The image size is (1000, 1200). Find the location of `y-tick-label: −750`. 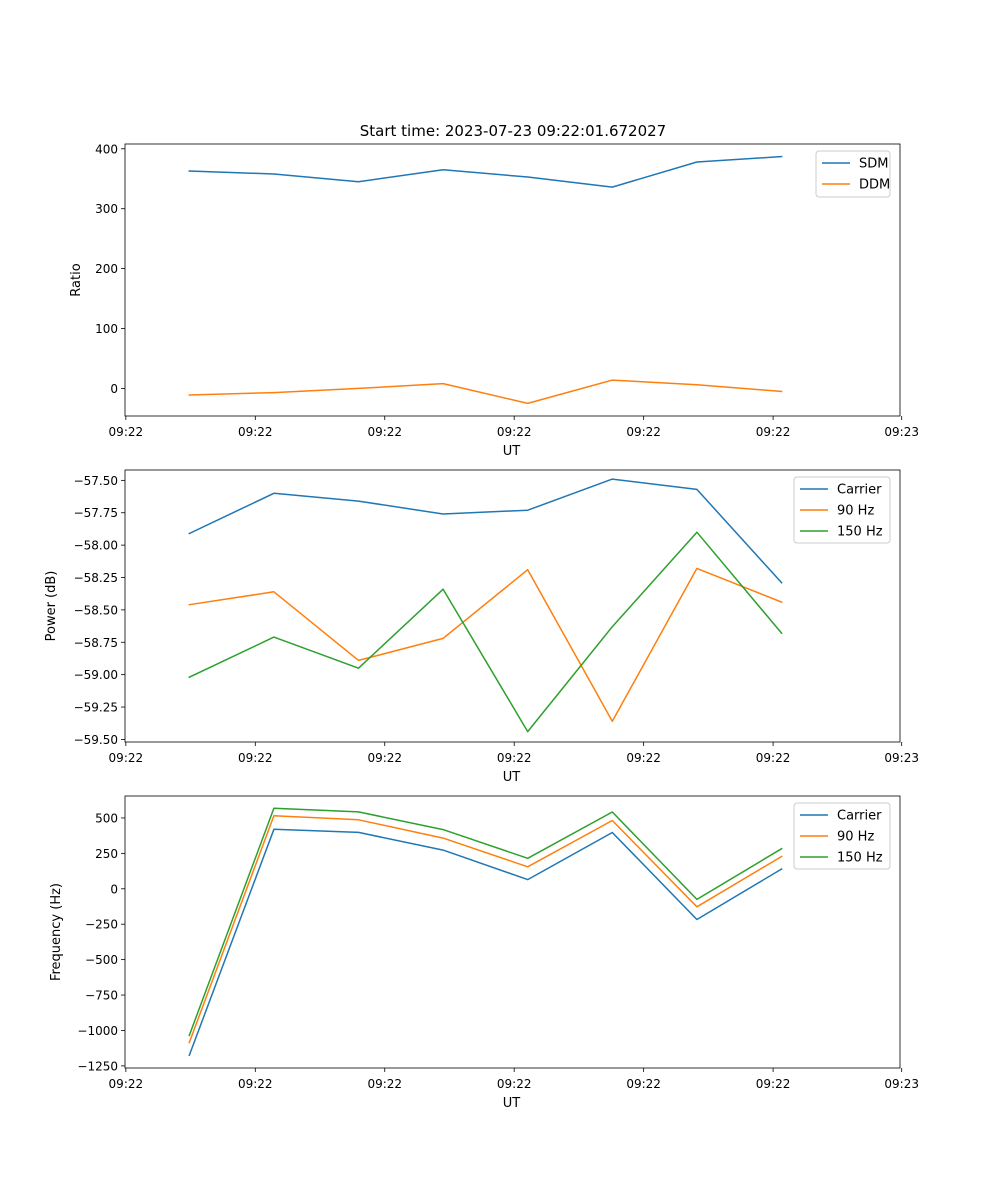

y-tick-label: −750 is located at coordinates (101, 996).